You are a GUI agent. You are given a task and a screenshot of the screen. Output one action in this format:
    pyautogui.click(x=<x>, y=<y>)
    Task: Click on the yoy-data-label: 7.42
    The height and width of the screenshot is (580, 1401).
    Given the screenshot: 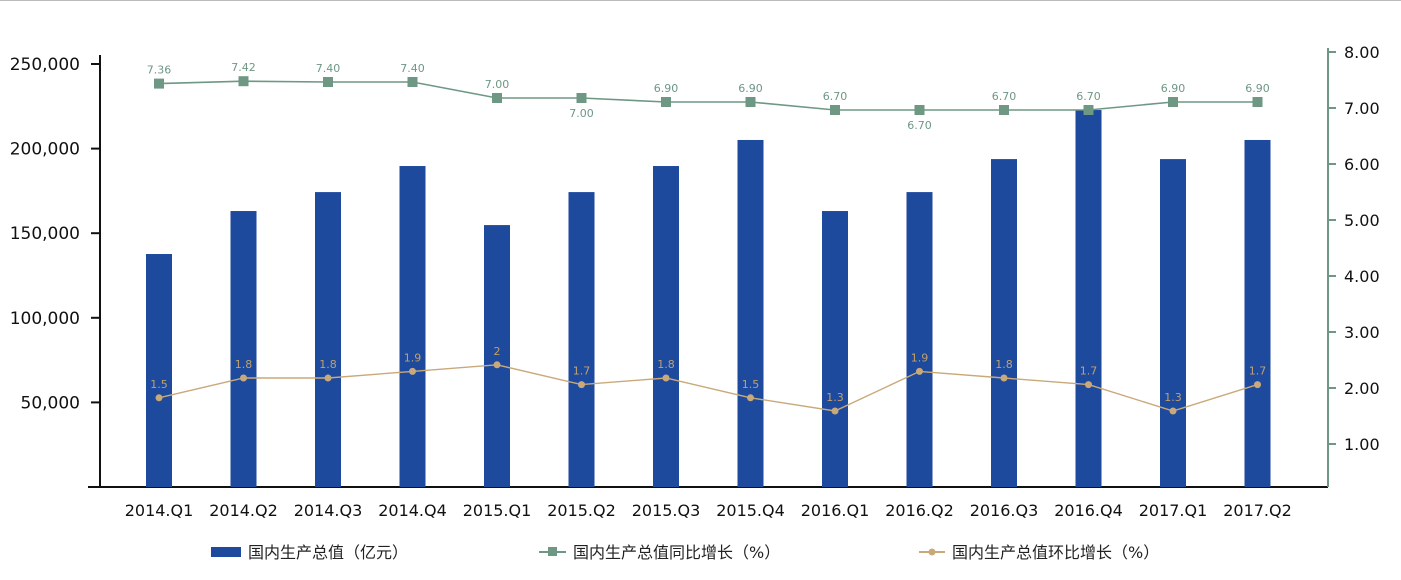 What is the action you would take?
    pyautogui.click(x=243, y=67)
    